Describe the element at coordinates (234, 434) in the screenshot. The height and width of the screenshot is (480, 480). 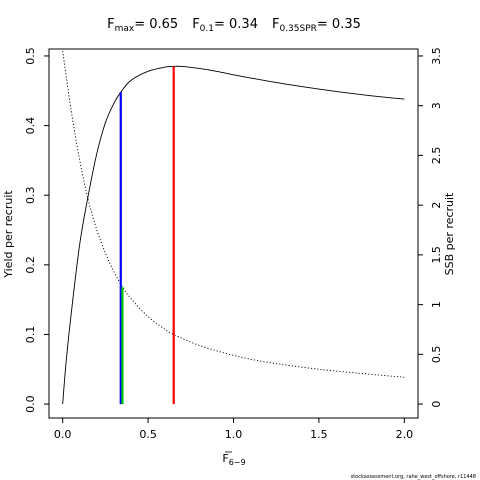
I see `x-tick-label: 1.0` at that location.